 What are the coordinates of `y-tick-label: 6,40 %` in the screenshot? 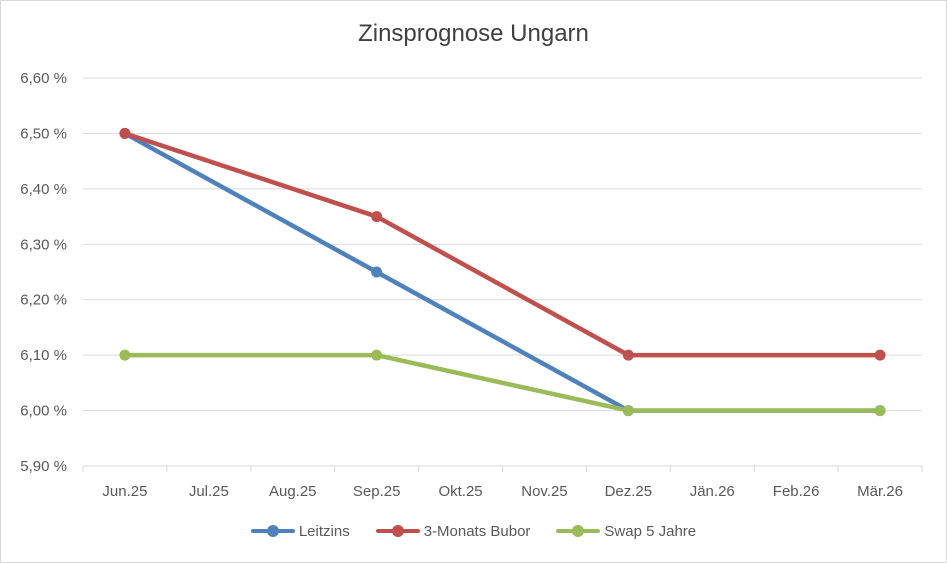 It's located at (43, 189).